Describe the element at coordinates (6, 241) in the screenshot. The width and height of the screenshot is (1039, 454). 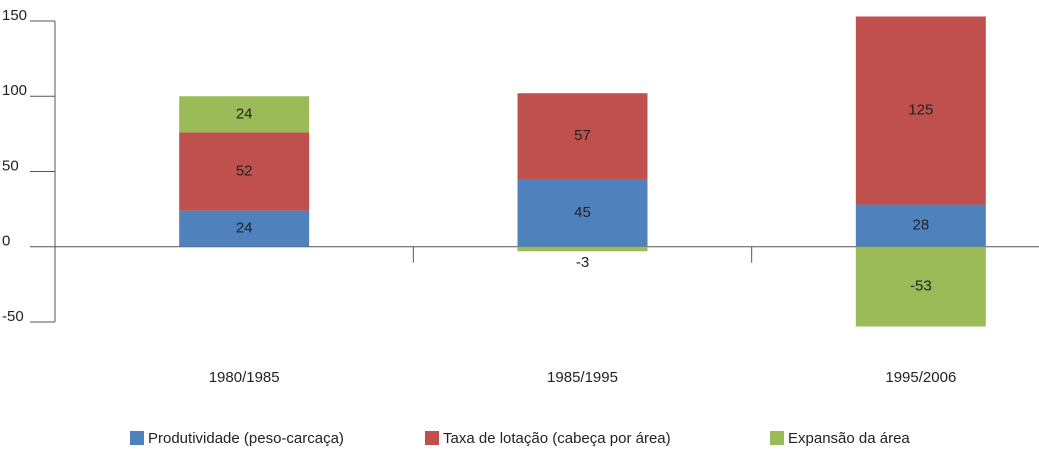
I see `y-tick-label: 0` at that location.